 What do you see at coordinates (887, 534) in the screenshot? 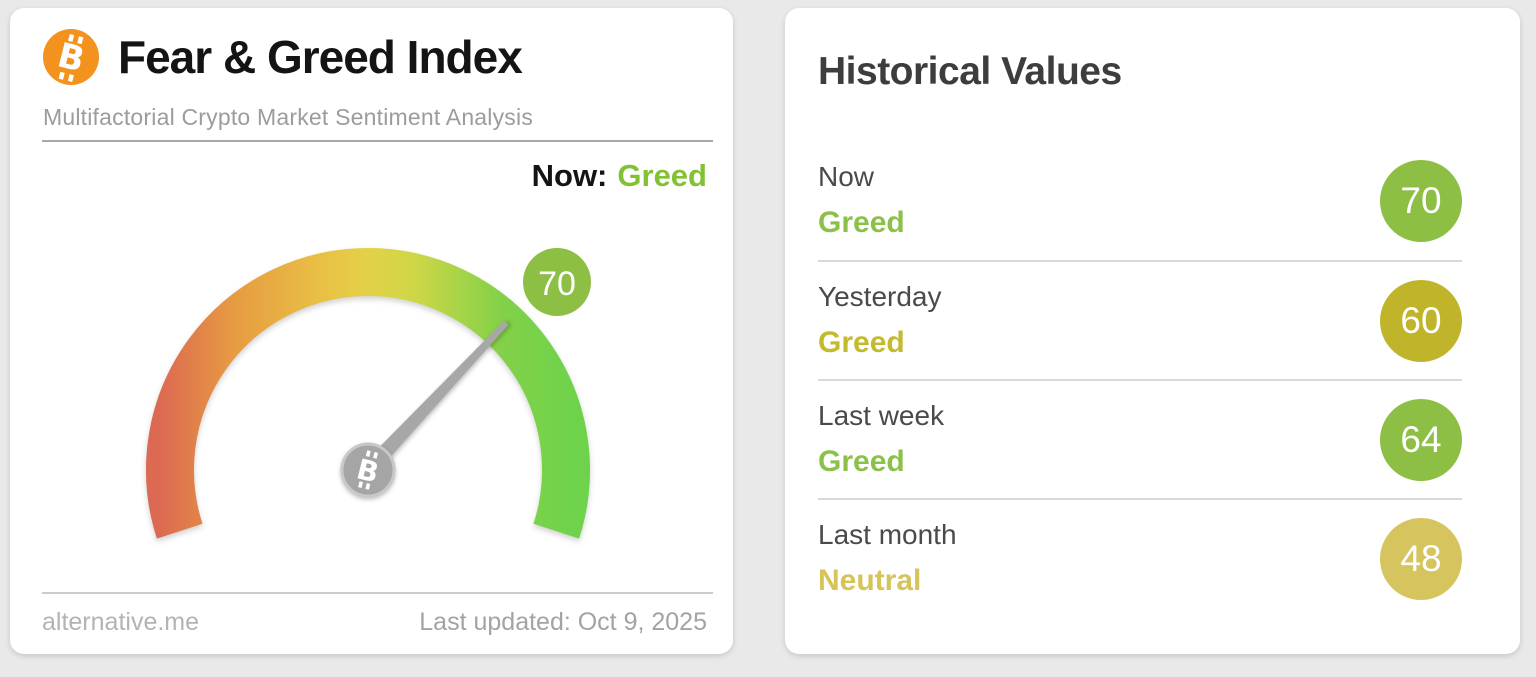
I see `row-period-label: Last month` at bounding box center [887, 534].